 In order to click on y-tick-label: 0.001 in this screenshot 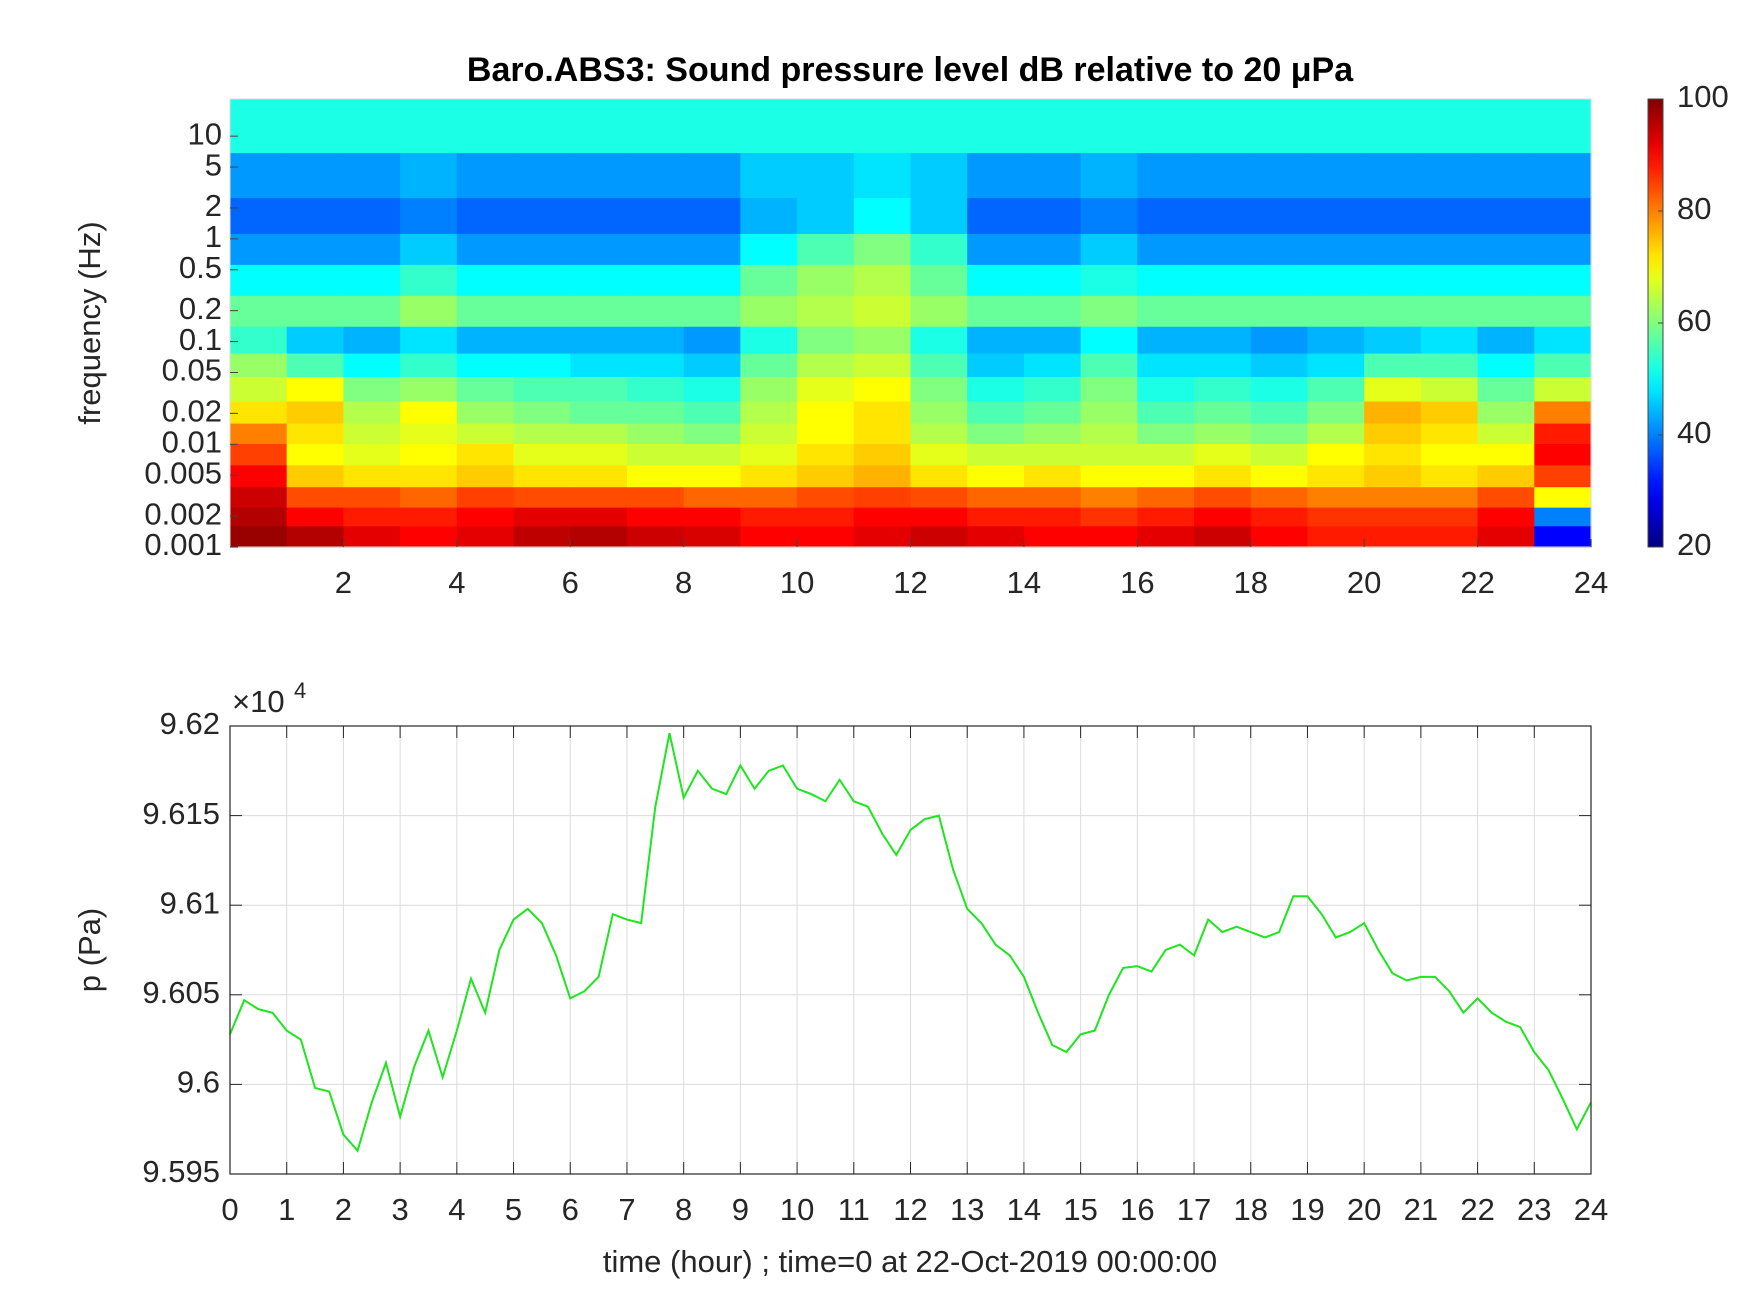, I will do `click(183, 544)`.